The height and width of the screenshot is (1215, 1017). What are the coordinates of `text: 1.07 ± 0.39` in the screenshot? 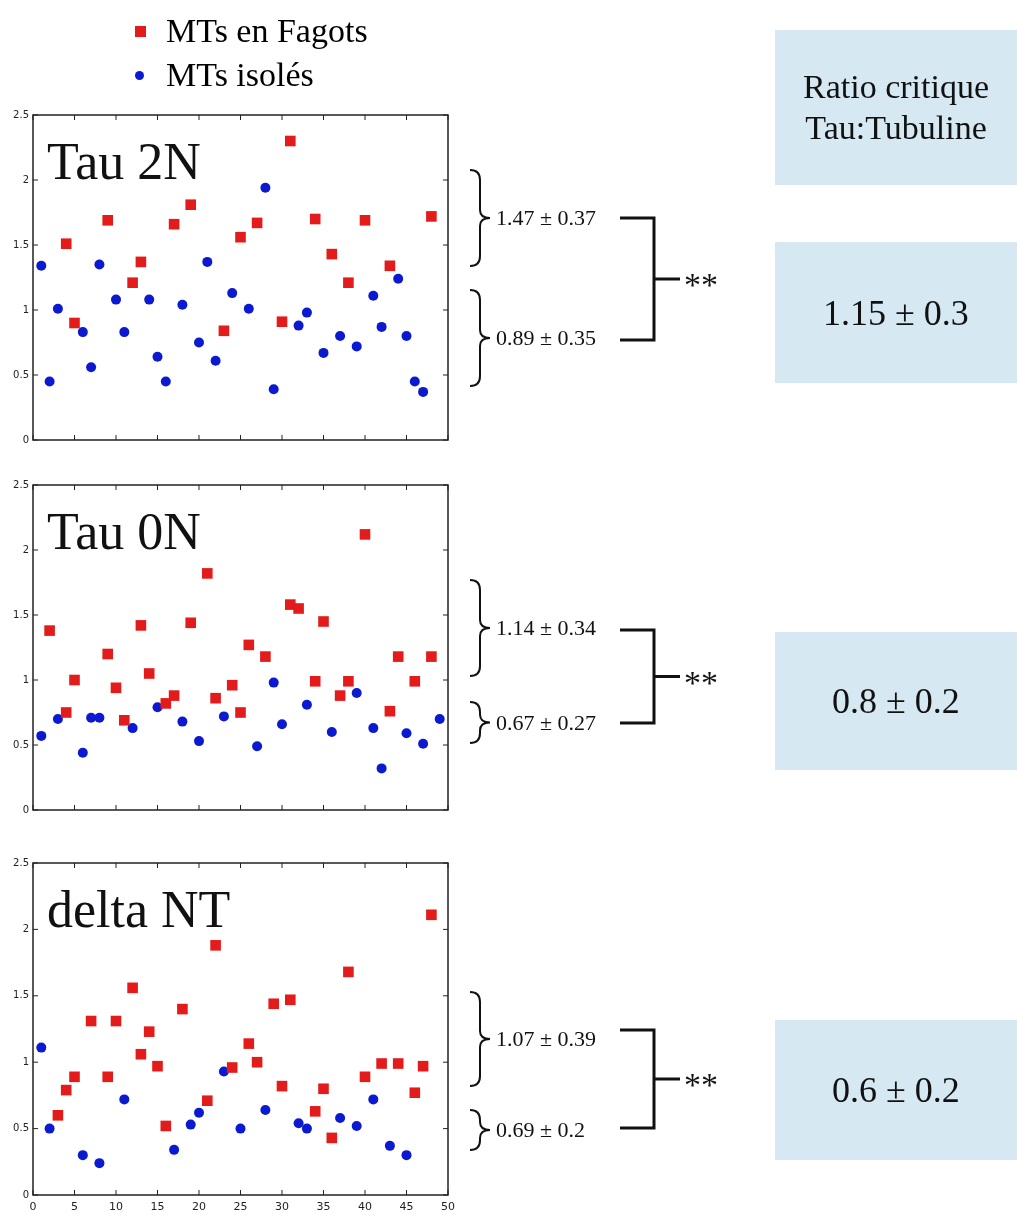 It's located at (546, 1039).